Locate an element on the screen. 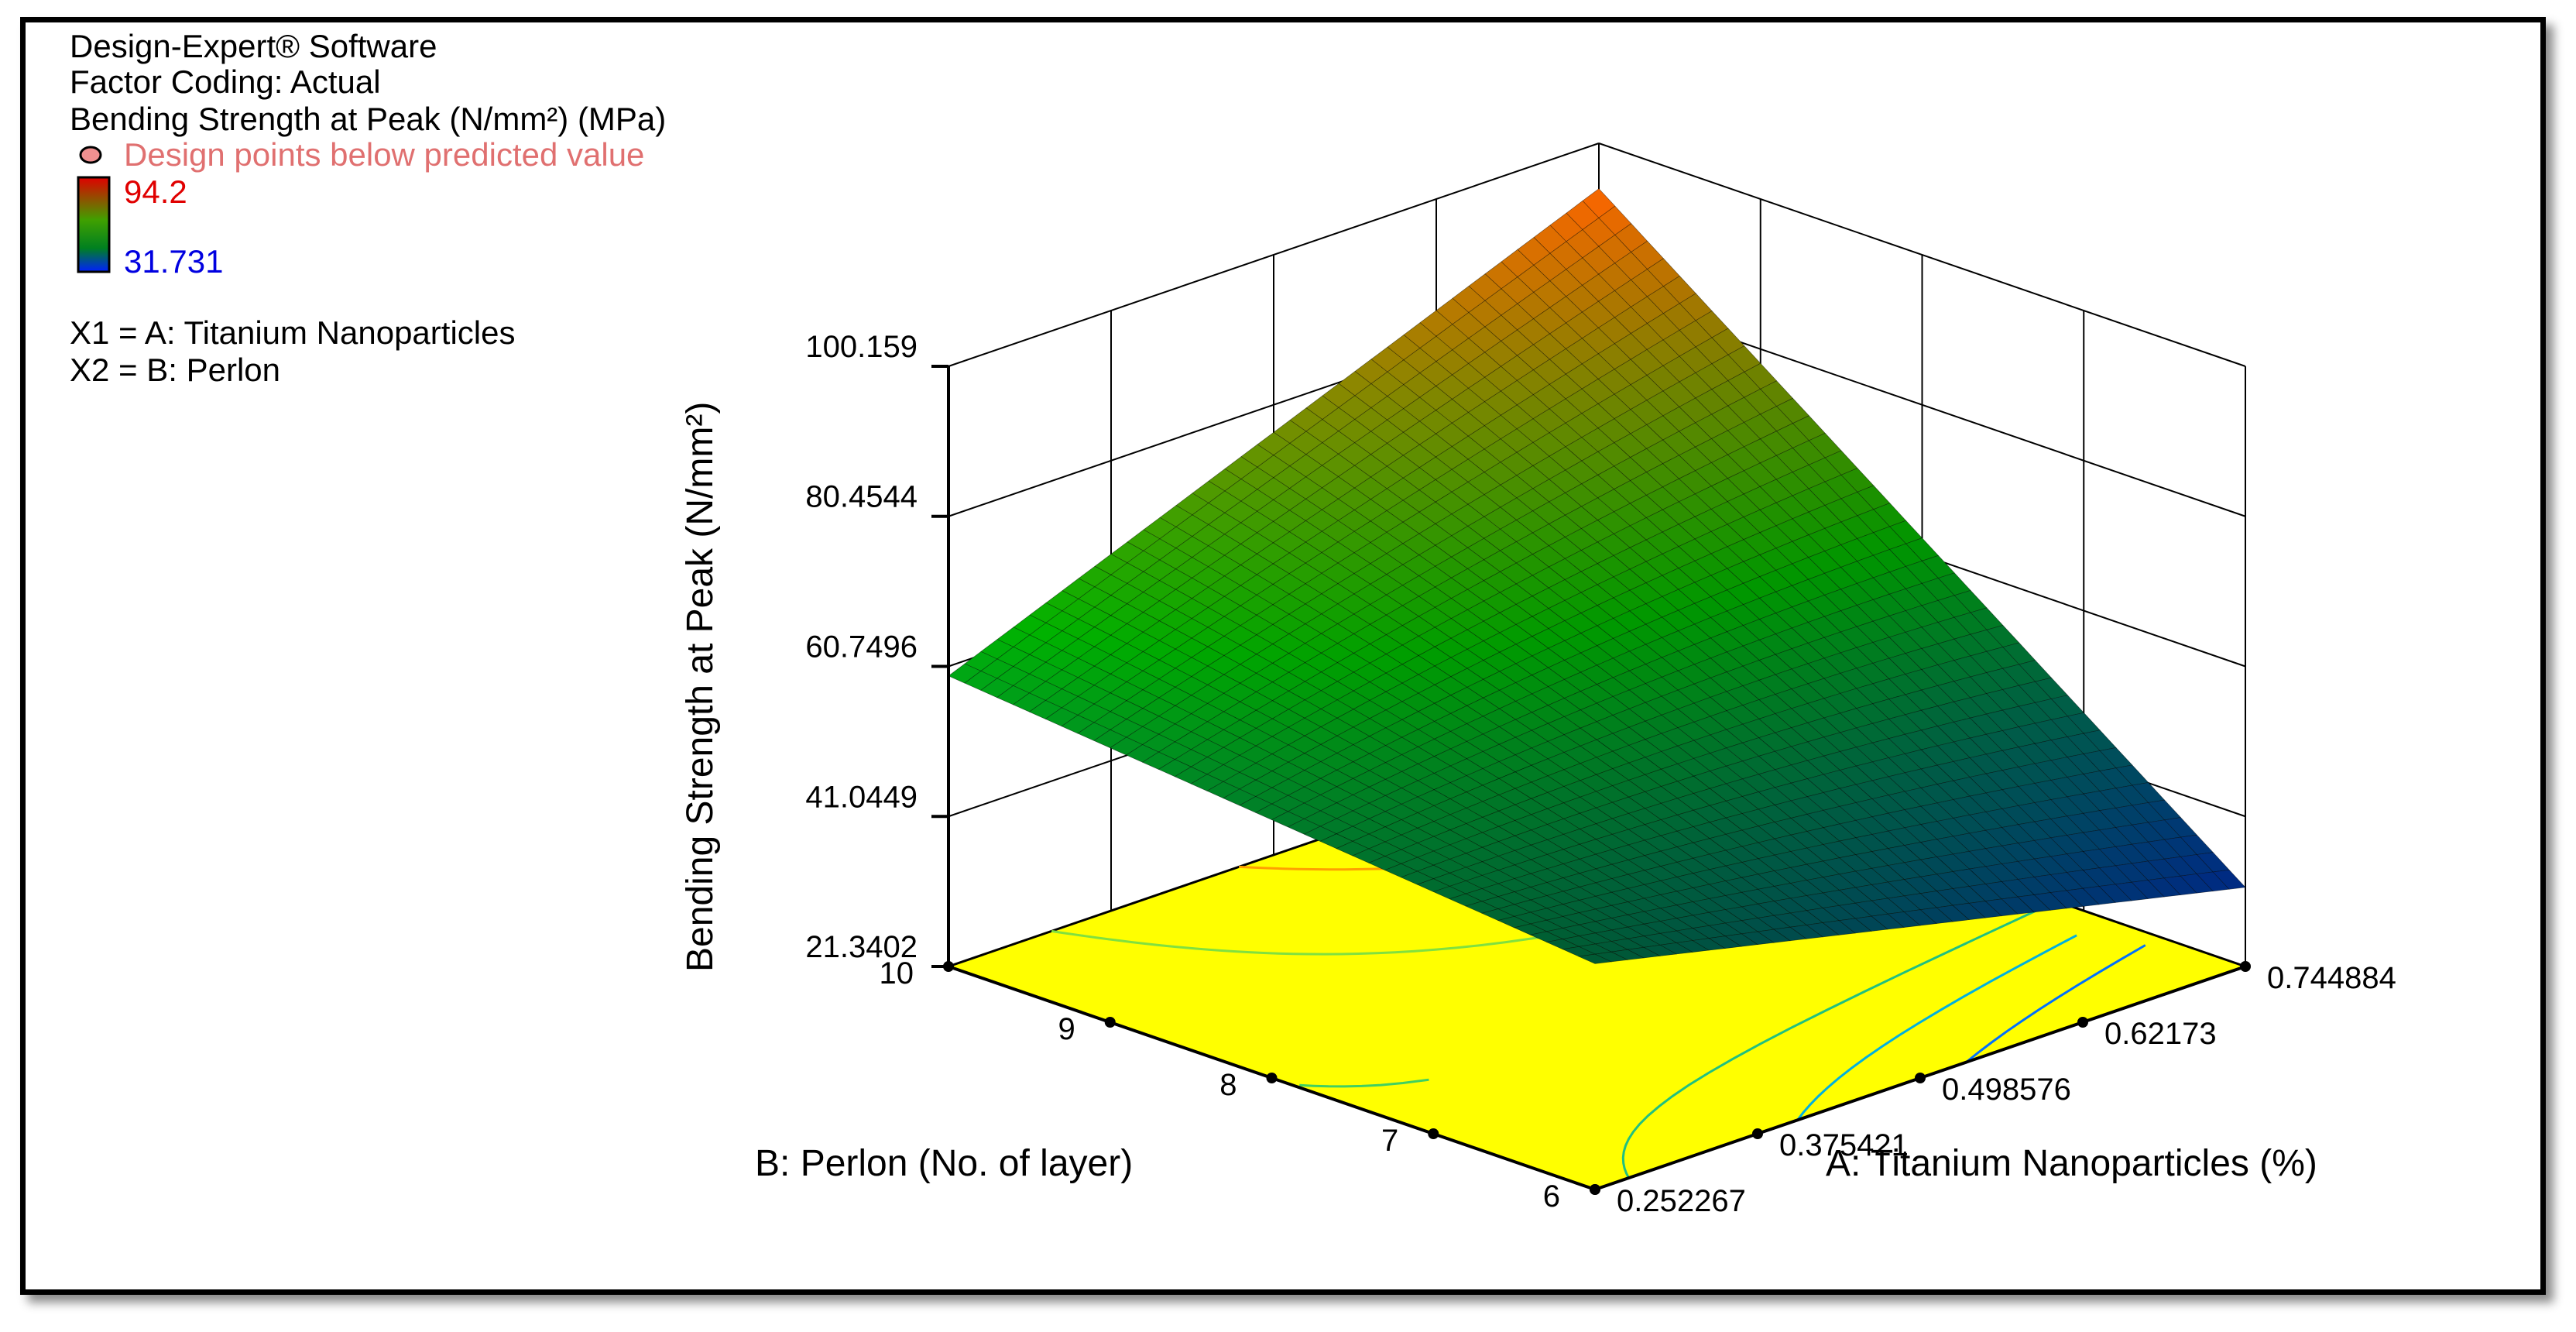 The image size is (2576, 1332). z-tick-label: 41.0449 is located at coordinates (861, 797).